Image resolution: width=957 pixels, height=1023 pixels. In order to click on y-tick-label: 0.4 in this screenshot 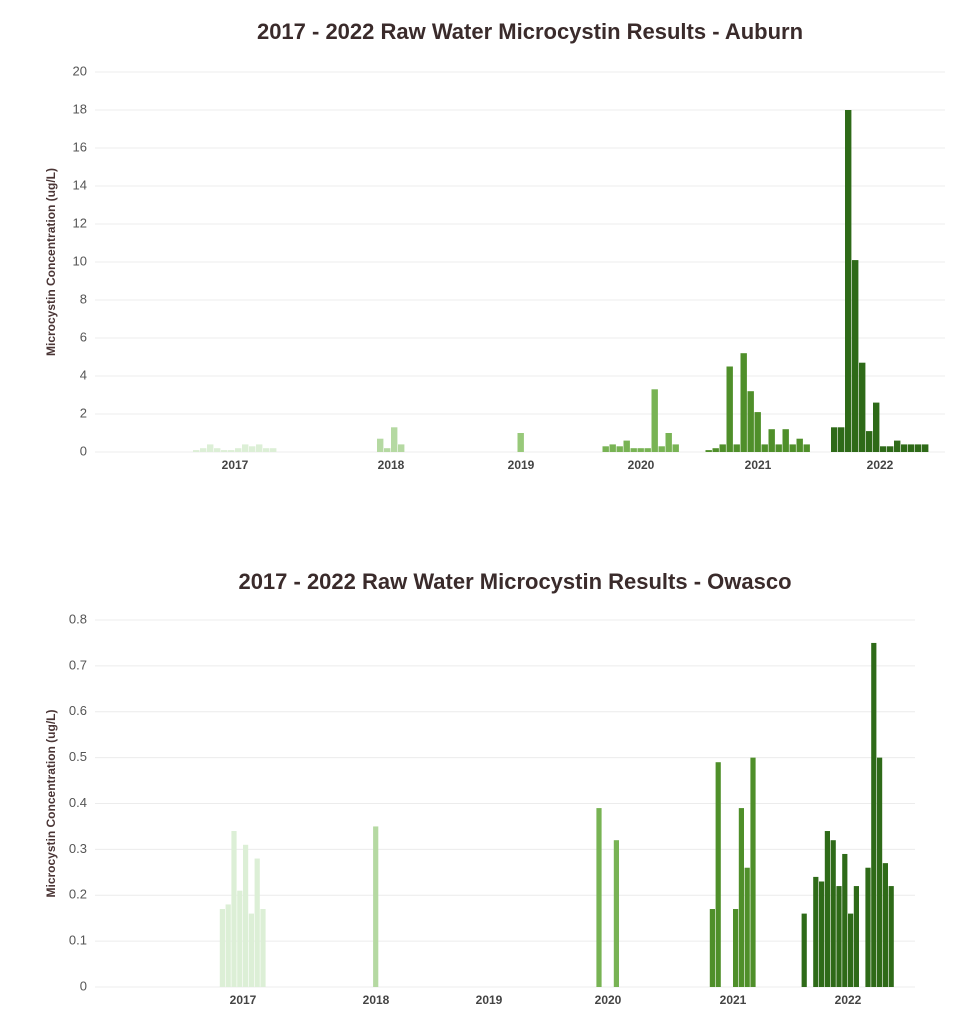, I will do `click(78, 802)`.